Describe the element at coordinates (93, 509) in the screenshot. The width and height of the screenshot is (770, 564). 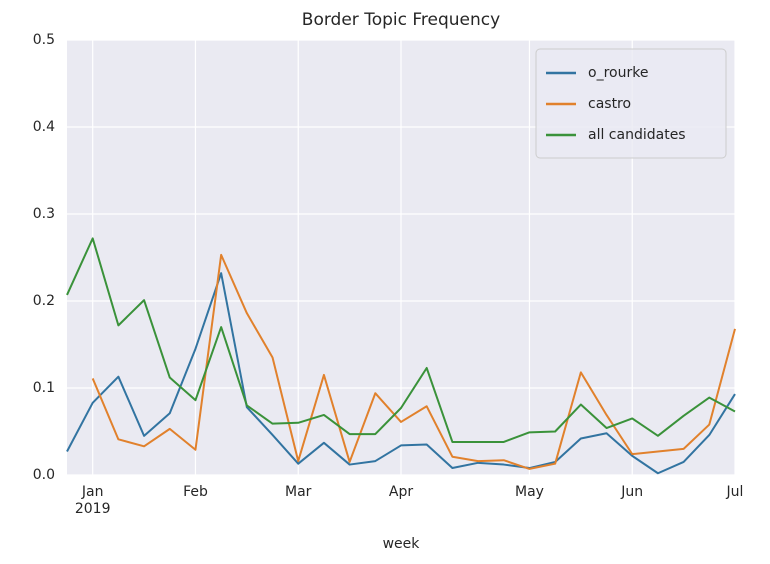
I see `x-tick-label-line: 2019` at that location.